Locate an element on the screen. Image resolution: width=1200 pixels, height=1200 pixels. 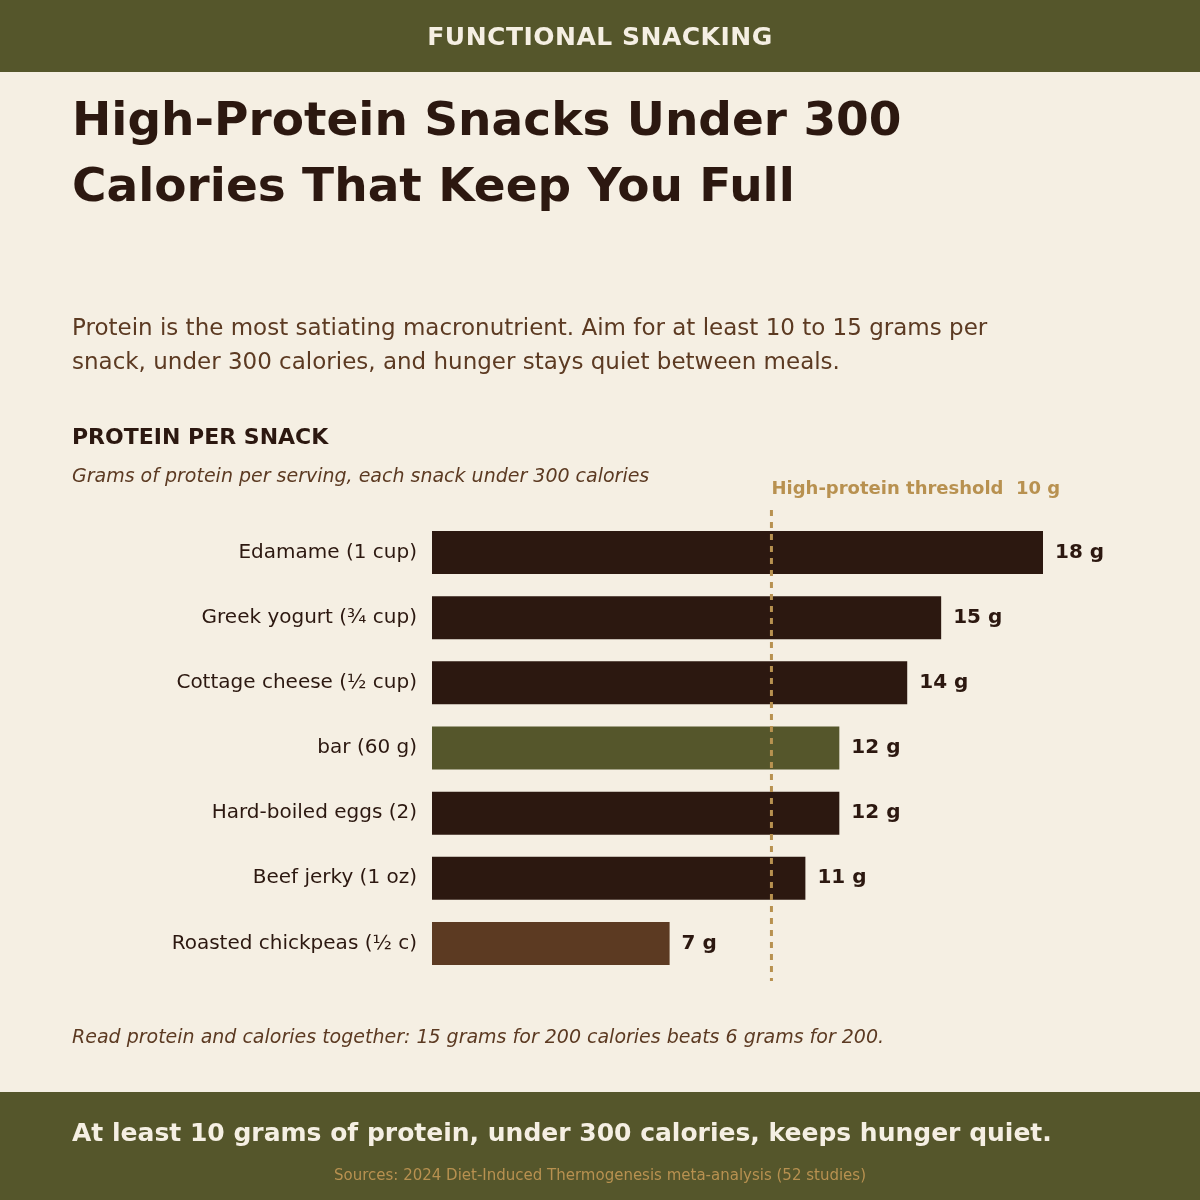
y-tick-label: bar (60 g) is located at coordinates (367, 746).